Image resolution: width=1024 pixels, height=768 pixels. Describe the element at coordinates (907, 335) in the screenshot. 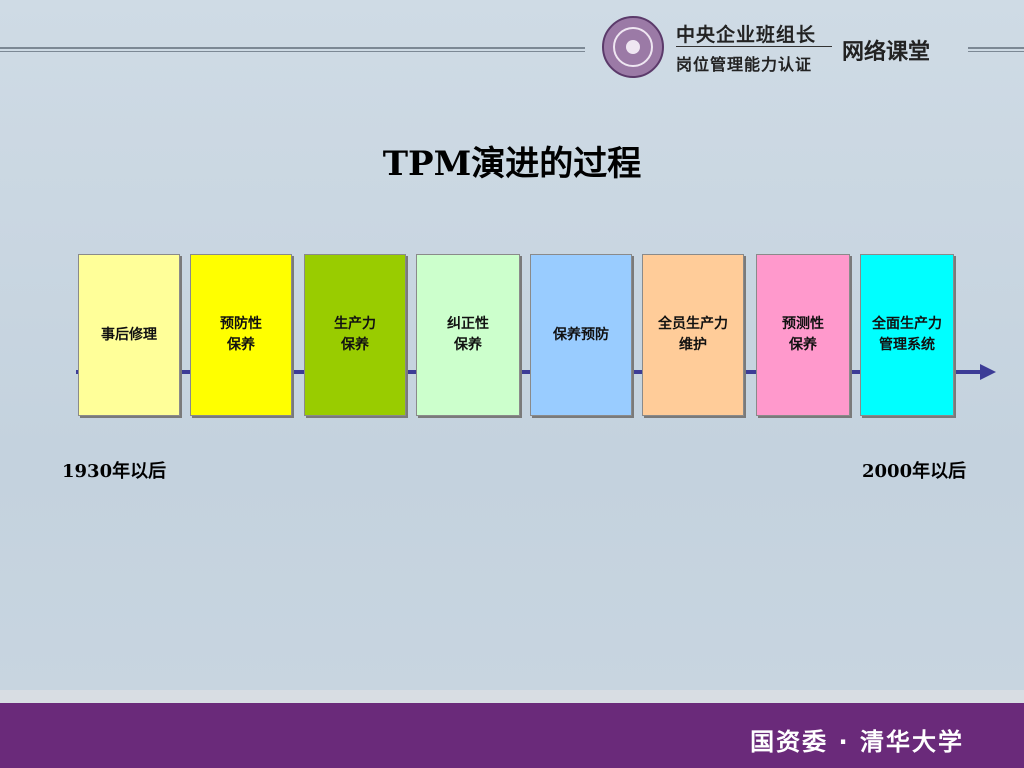

I see `stage-box: 全面生产力 管理系统` at that location.